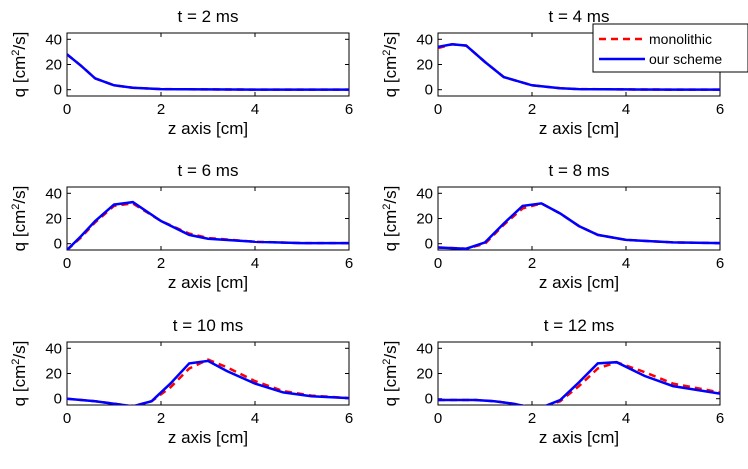 Image resolution: width=748 pixels, height=469 pixels. What do you see at coordinates (53, 193) in the screenshot?
I see `chart-3-ytick-label: 40` at bounding box center [53, 193].